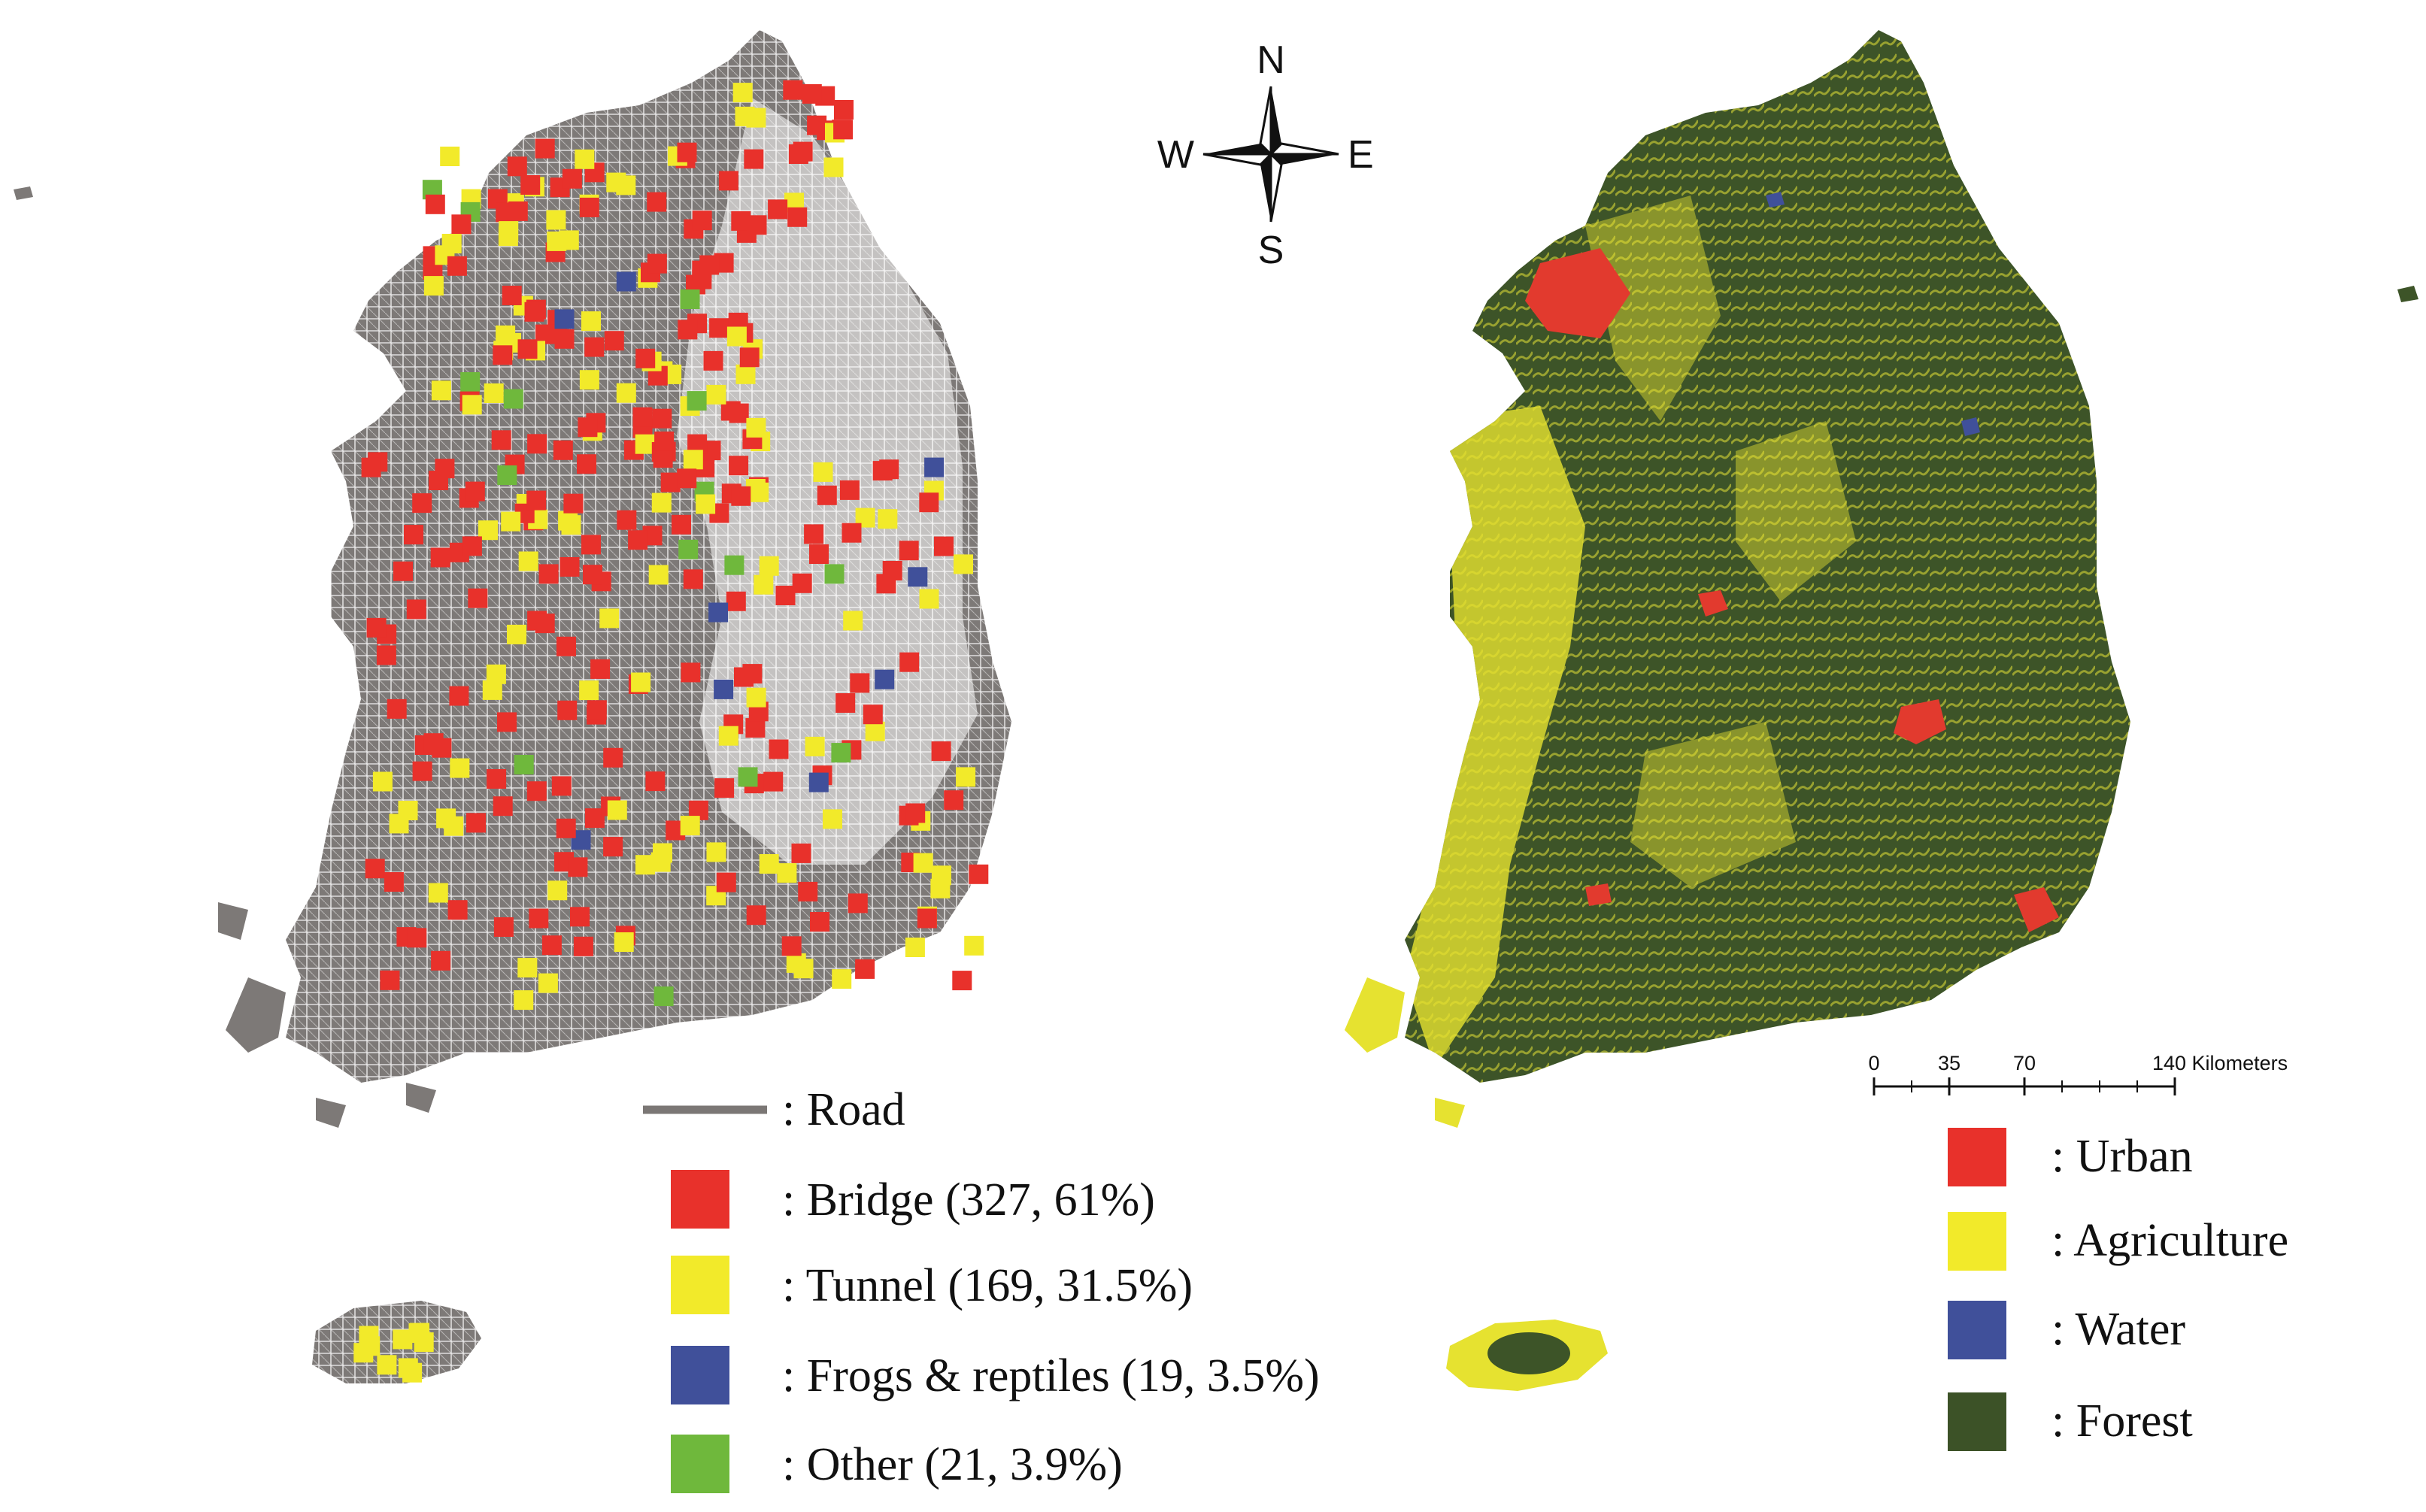 The image size is (2426, 1512). I want to click on compass-label-south: S, so click(1271, 250).